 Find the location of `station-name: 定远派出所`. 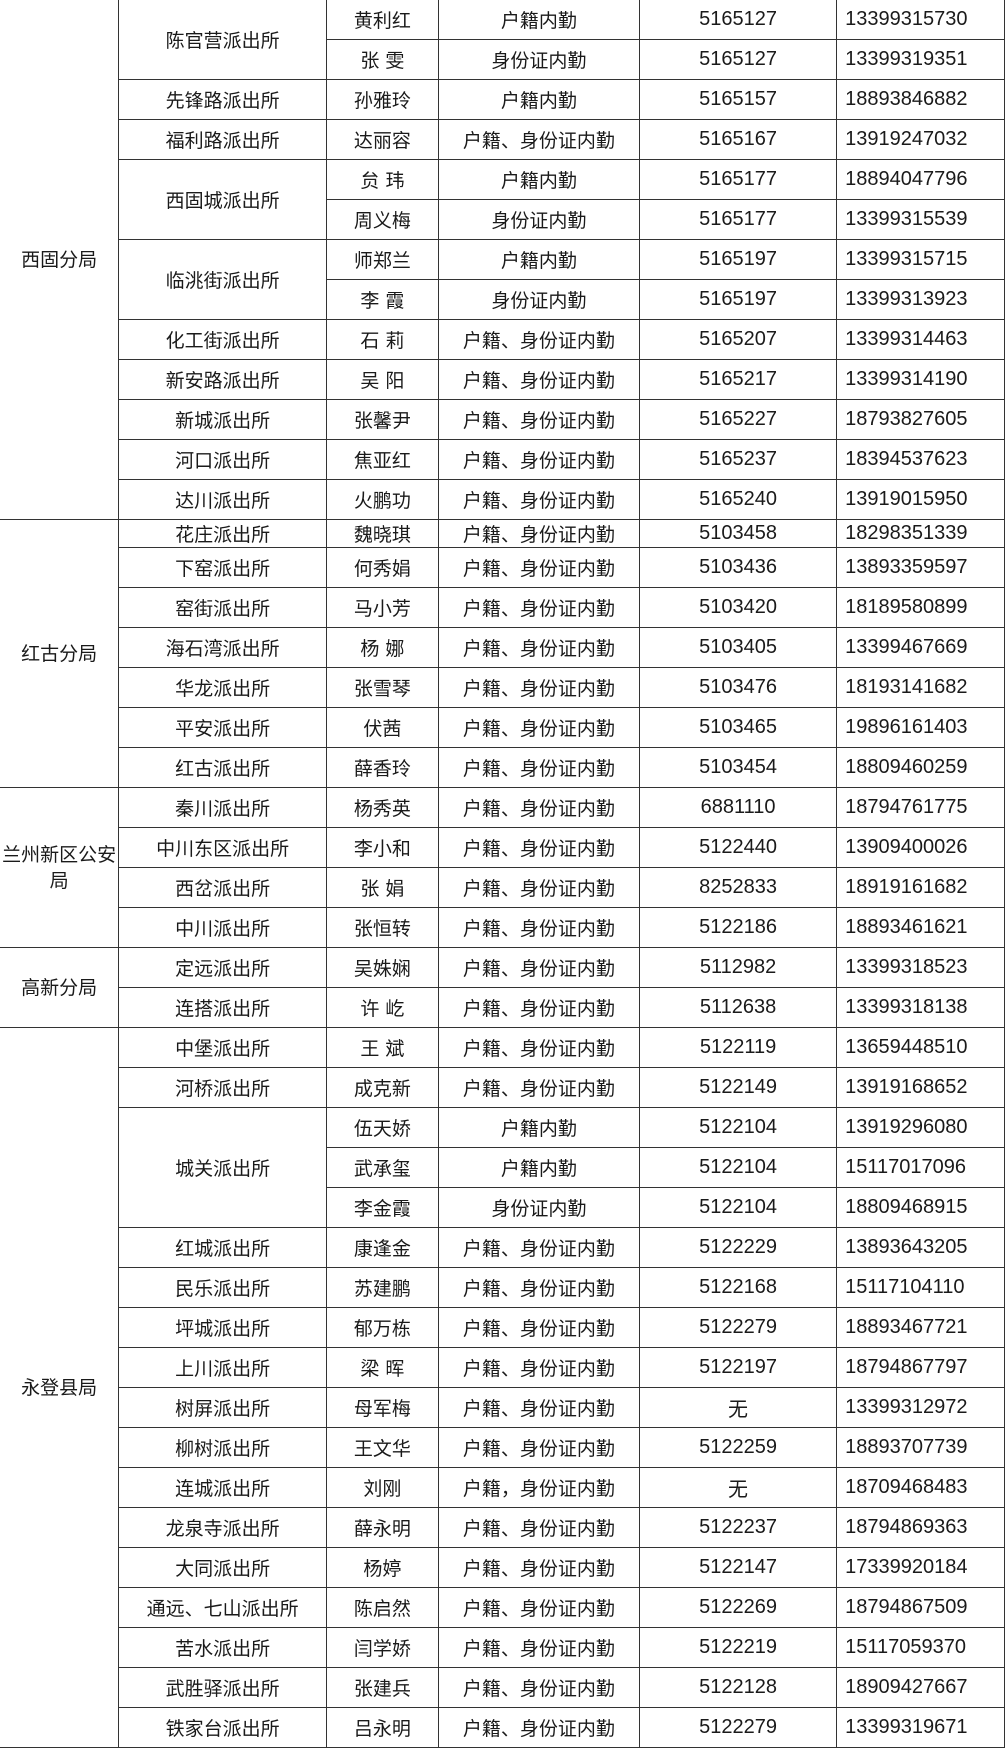

station-name: 定远派出所 is located at coordinates (222, 967).